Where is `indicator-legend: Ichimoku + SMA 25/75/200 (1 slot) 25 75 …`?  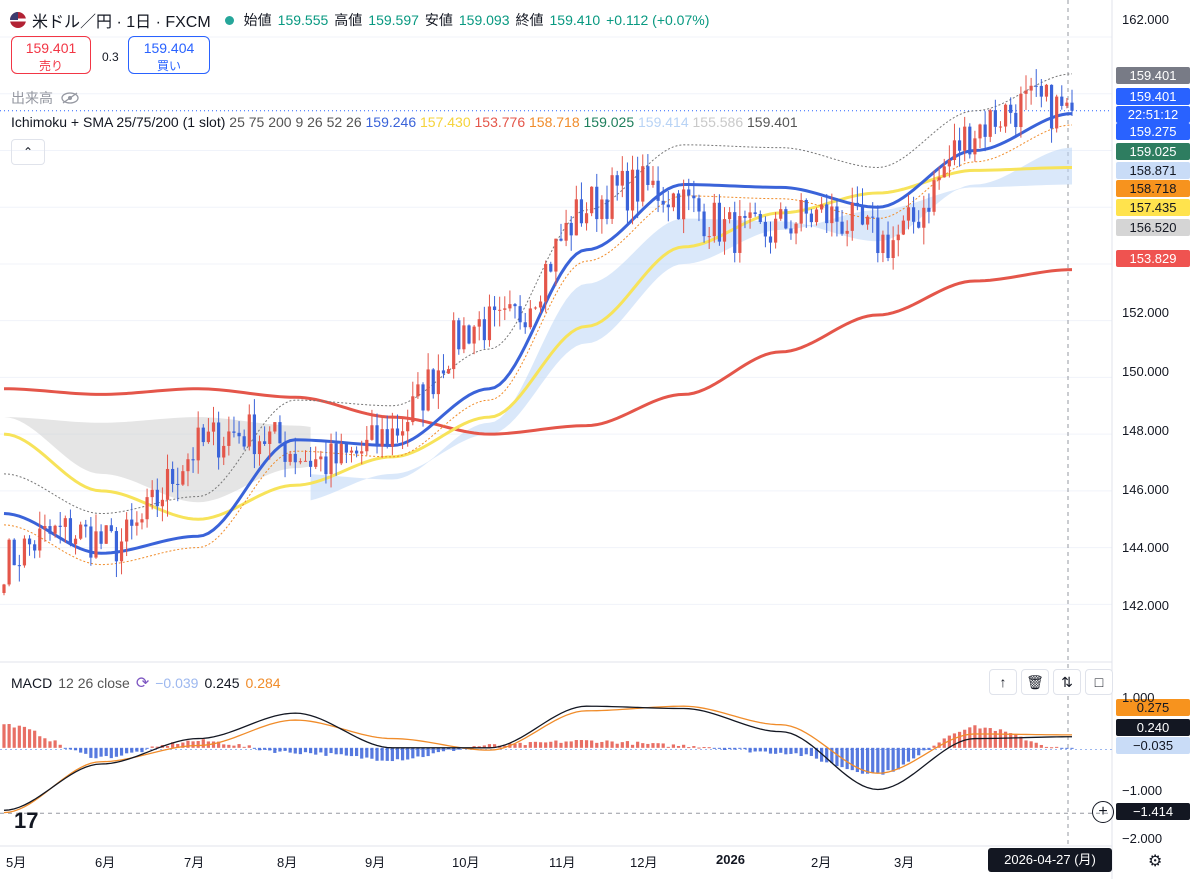
indicator-legend: Ichimoku + SMA 25/75/200 (1 slot) 25 75 … is located at coordinates (404, 122).